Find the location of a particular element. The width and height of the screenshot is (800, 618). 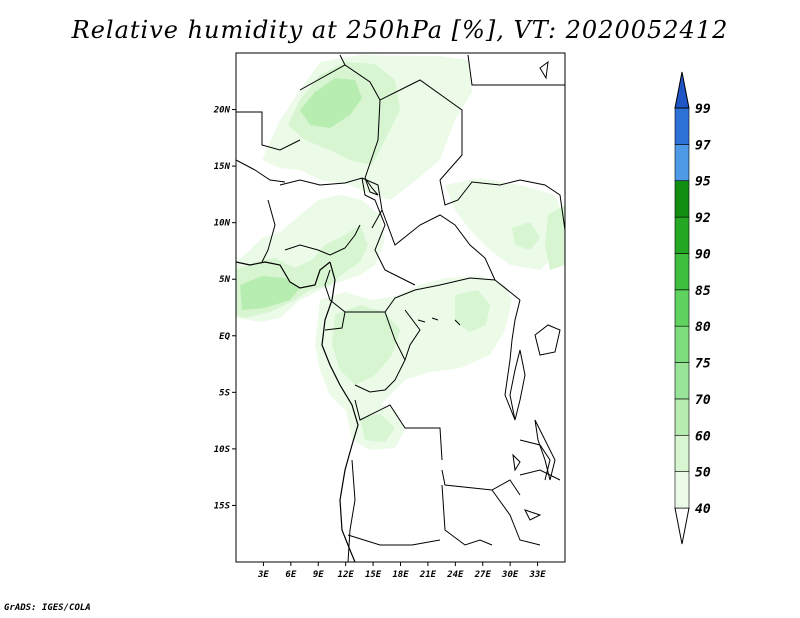

rh-field-east-congo is located at coordinates (472, 311).